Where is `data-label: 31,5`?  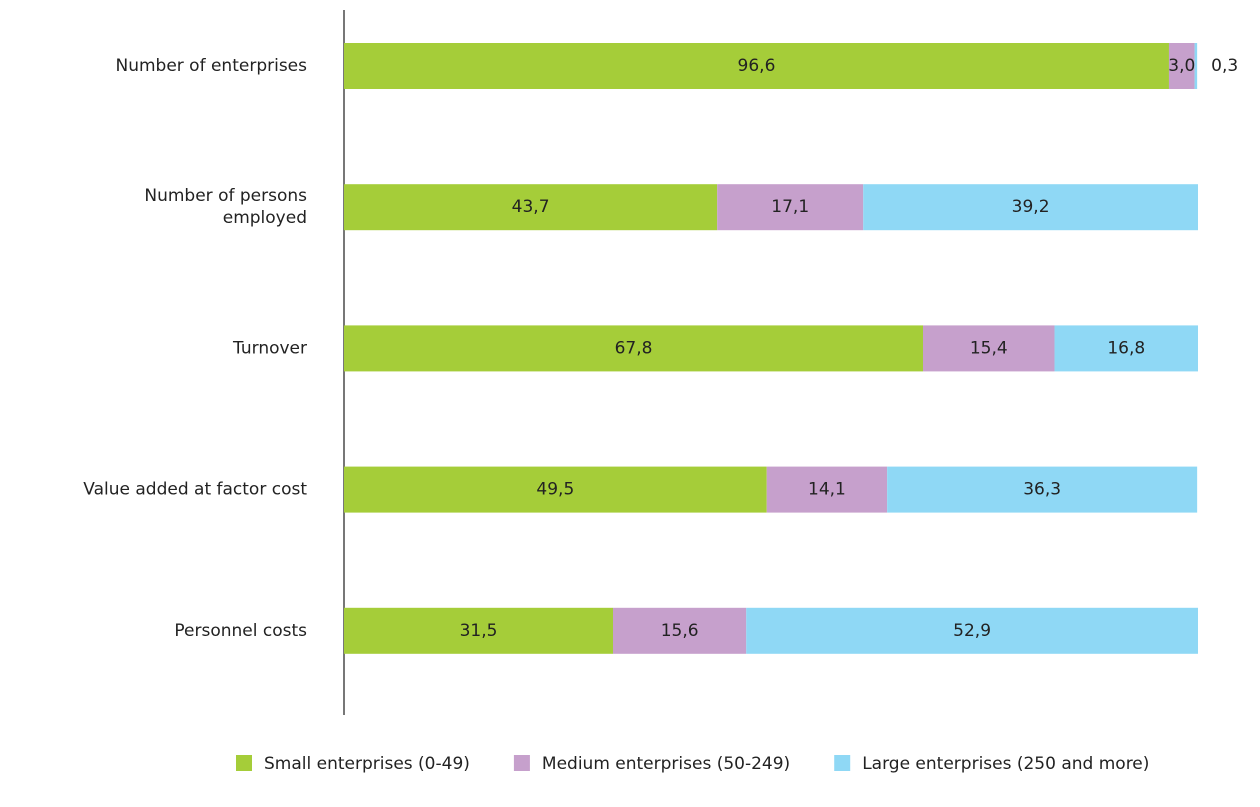 data-label: 31,5 is located at coordinates (479, 631).